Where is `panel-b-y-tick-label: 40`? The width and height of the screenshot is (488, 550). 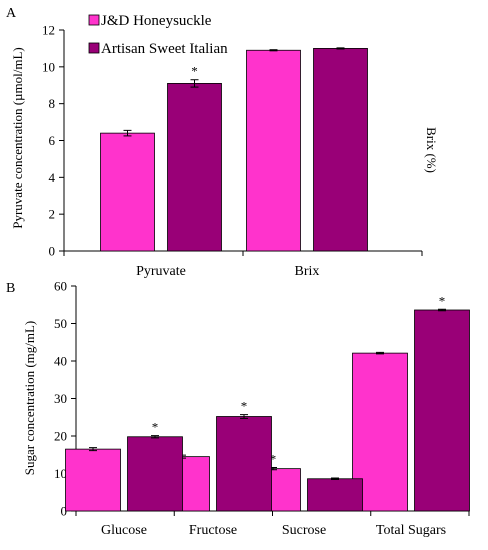
panel-b-y-tick-label: 40 is located at coordinates (60, 361).